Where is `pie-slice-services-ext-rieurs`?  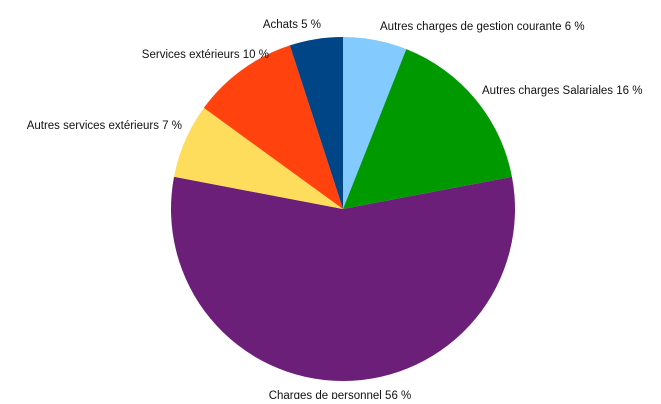
pie-slice-services-ext-rieurs is located at coordinates (273, 127).